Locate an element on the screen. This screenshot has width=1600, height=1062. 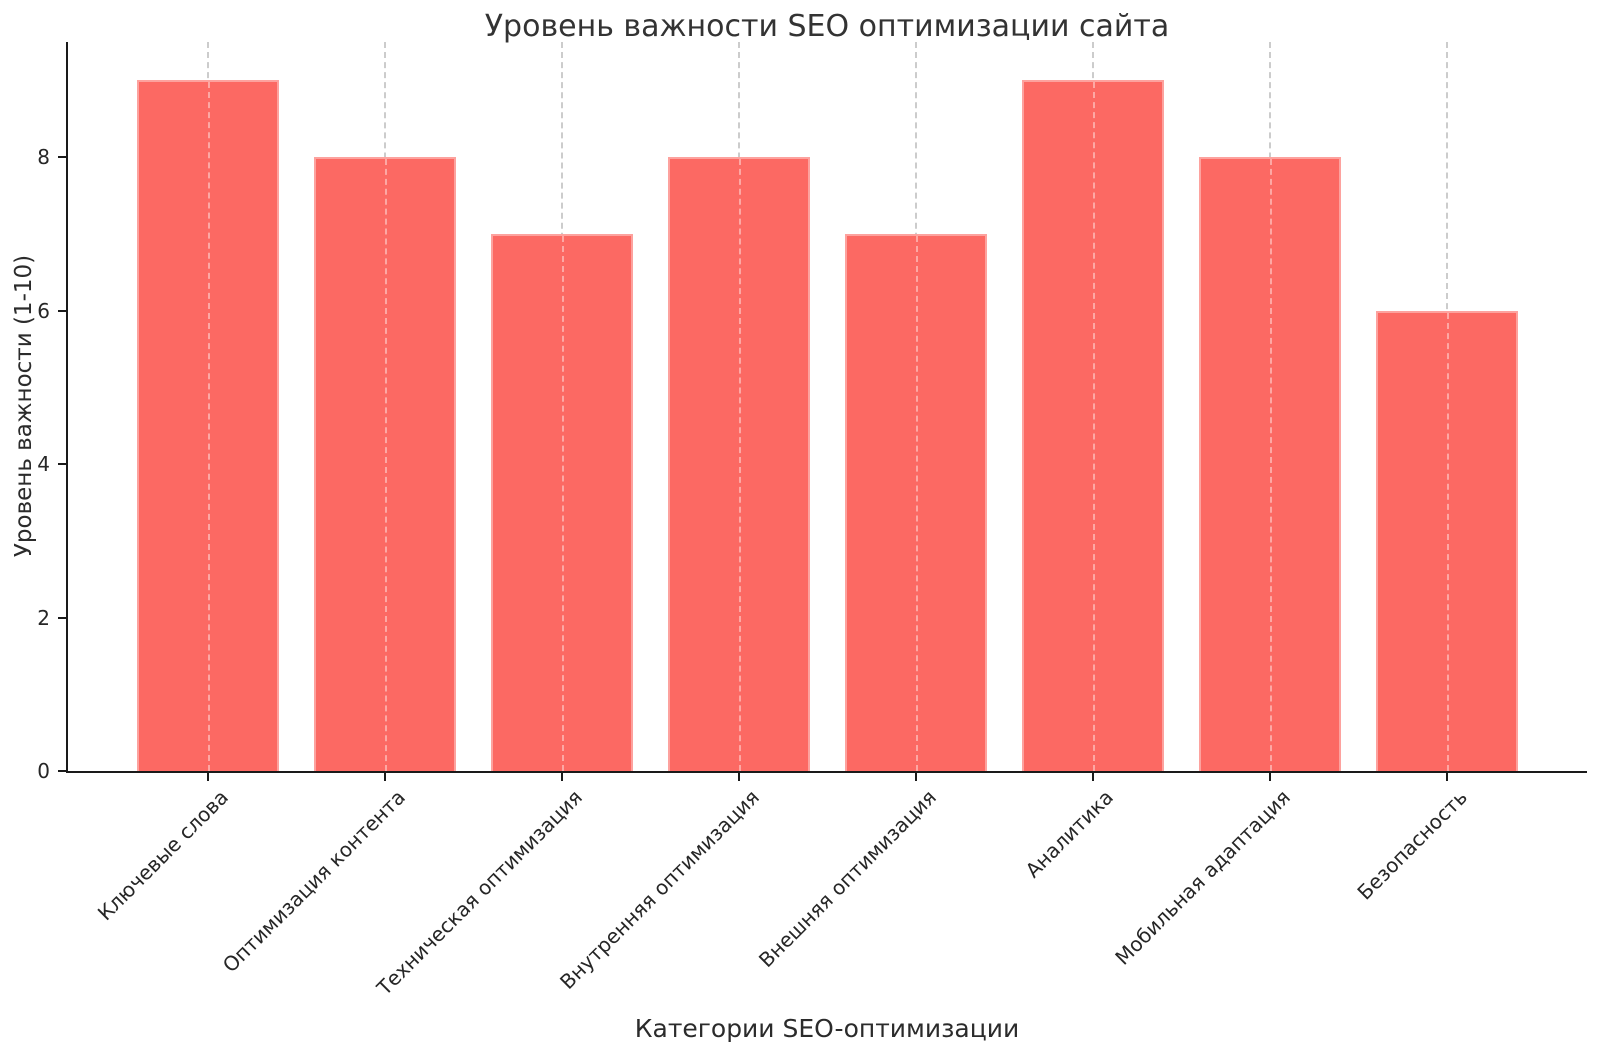
y-tick-label: 4 is located at coordinates (43, 464).